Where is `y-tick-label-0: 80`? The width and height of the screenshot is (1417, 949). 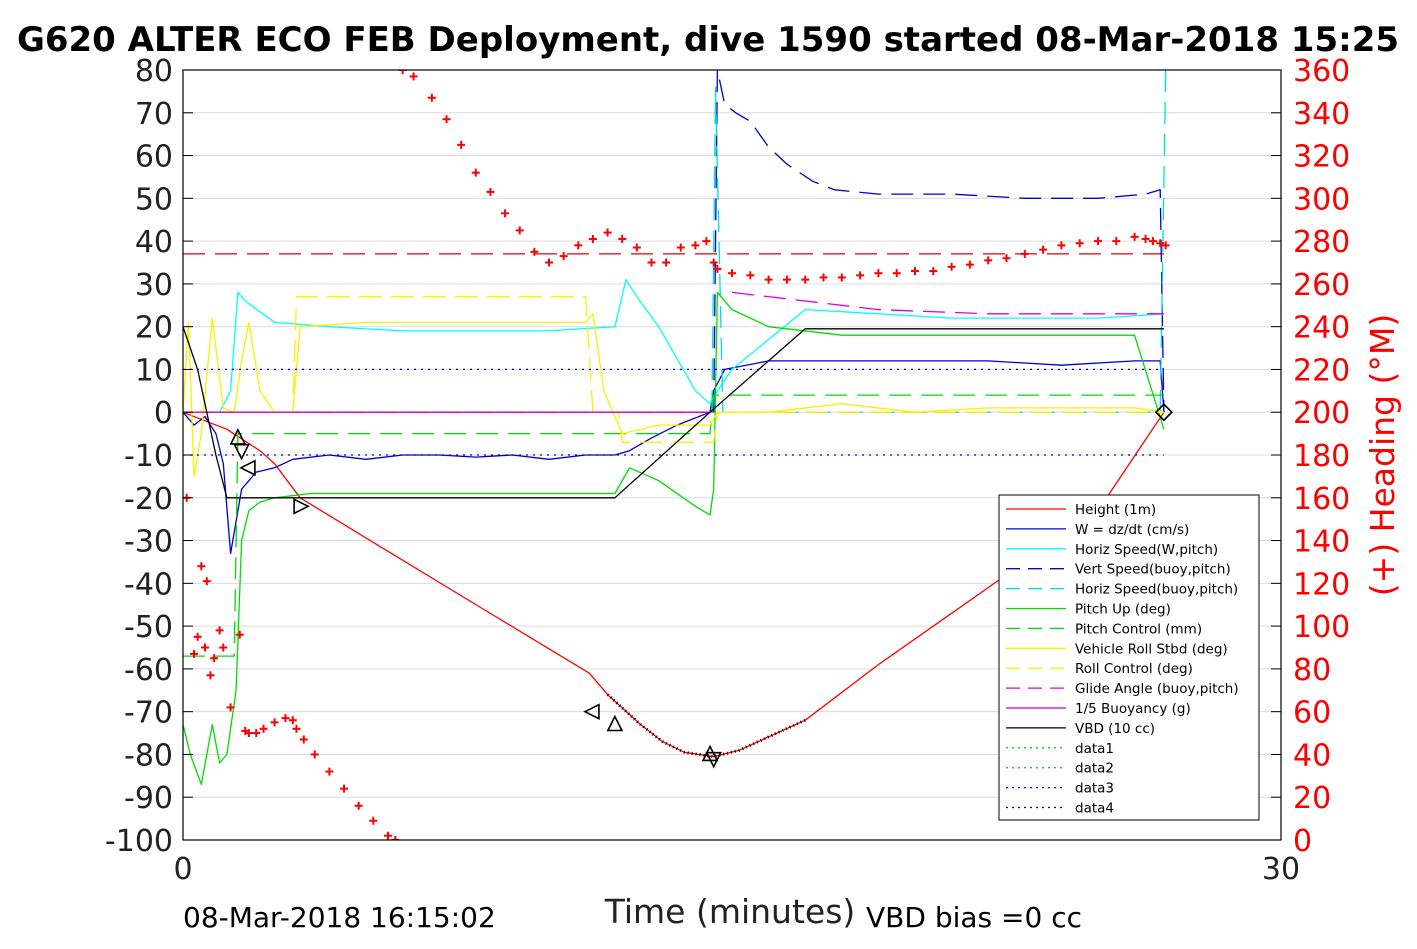
y-tick-label-0: 80 is located at coordinates (154, 71).